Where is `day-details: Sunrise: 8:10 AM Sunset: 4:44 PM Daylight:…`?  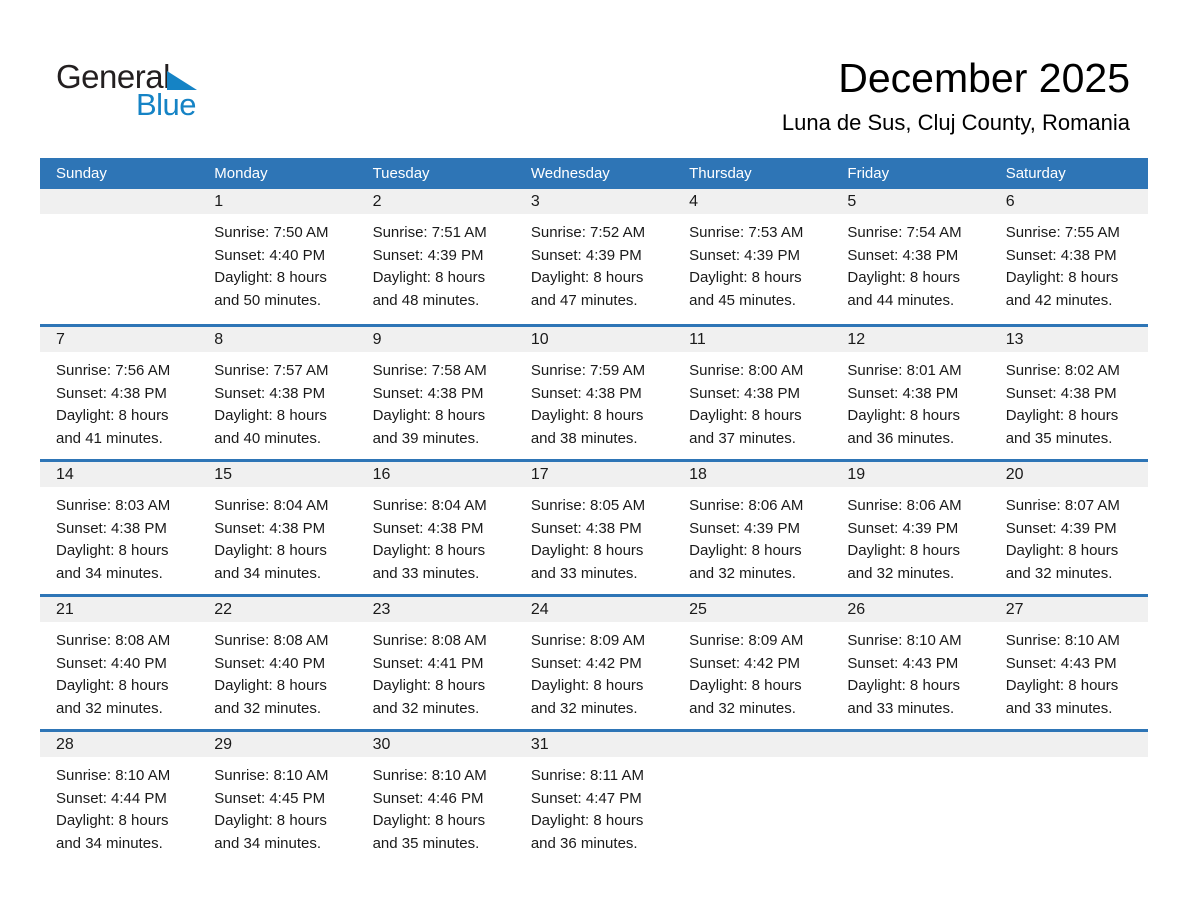 day-details: Sunrise: 8:10 AM Sunset: 4:44 PM Daylight:… is located at coordinates (119, 806).